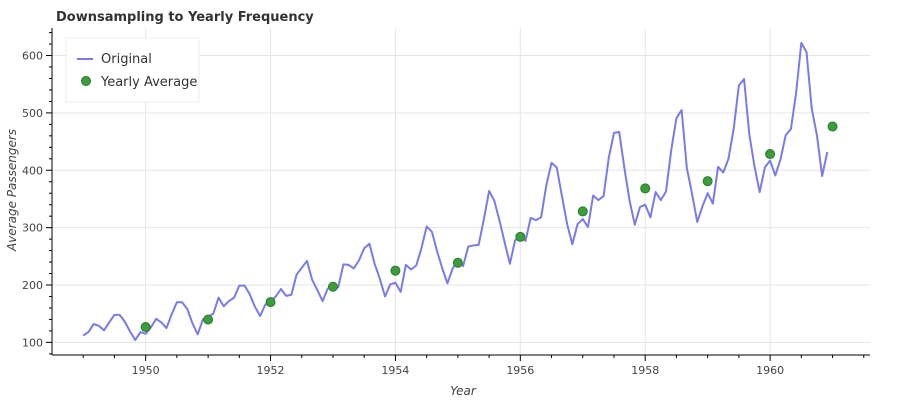 Image resolution: width=900 pixels, height=400 pixels. What do you see at coordinates (645, 370) in the screenshot?
I see `x-tick-label: 1958` at bounding box center [645, 370].